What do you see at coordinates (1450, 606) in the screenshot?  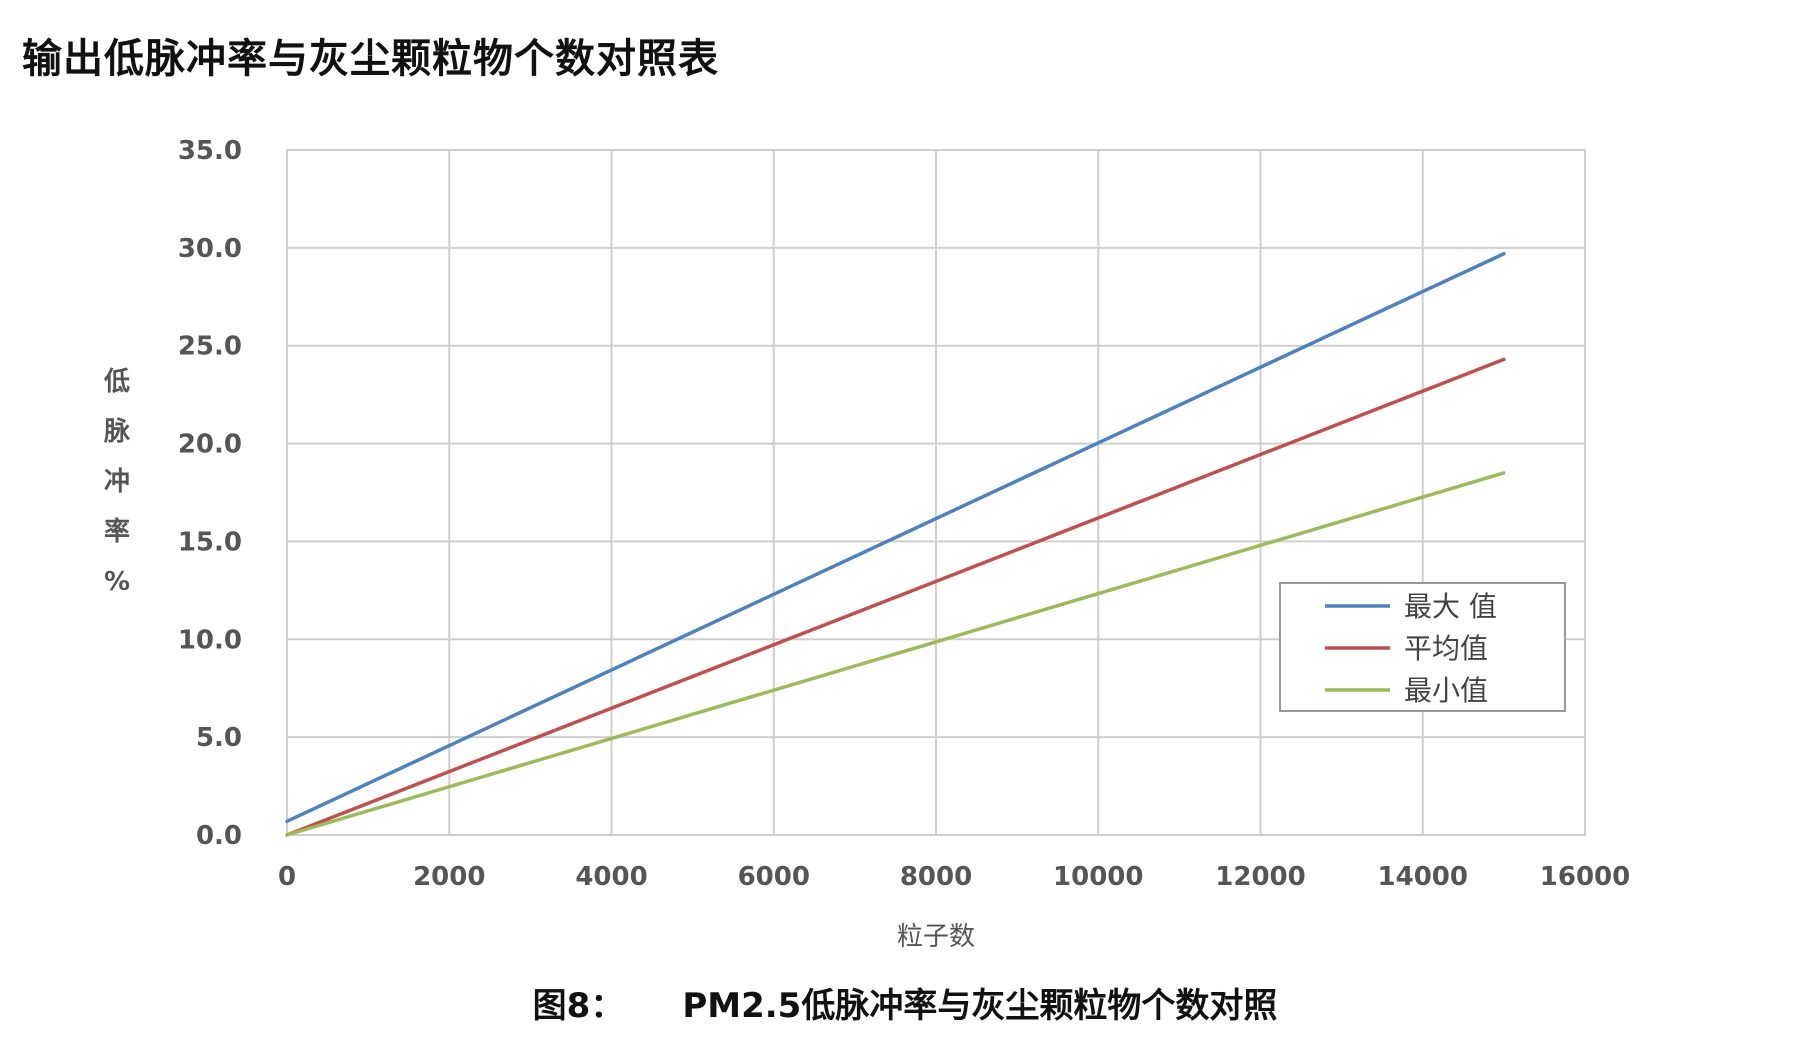 I see `legend-label: 最大 值` at bounding box center [1450, 606].